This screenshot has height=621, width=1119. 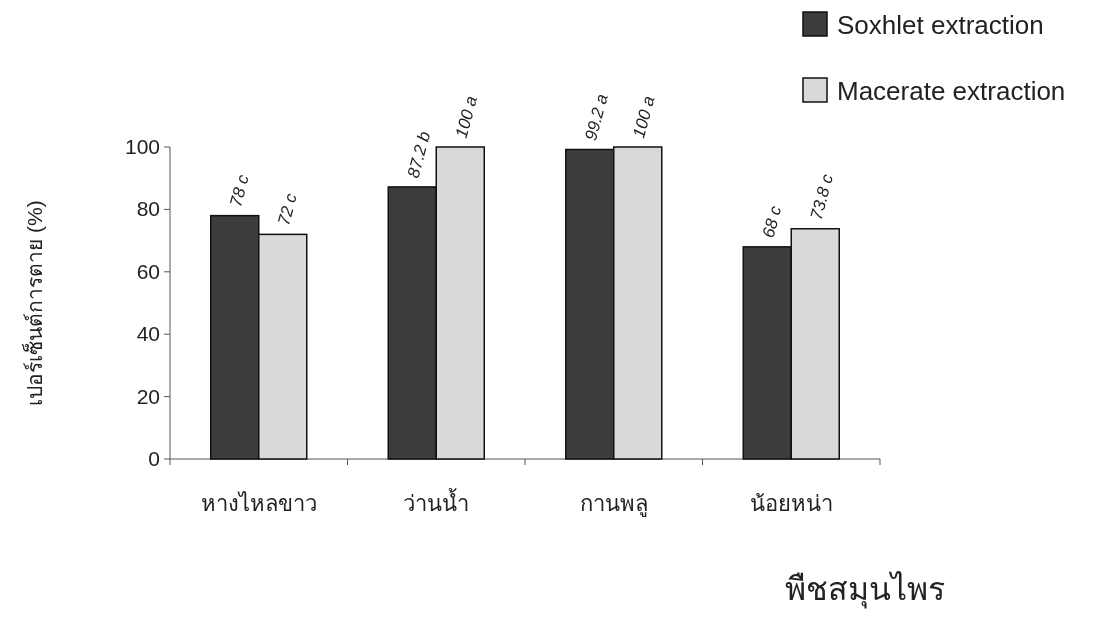 I want to click on data-label: 87.2 b, so click(x=419, y=154).